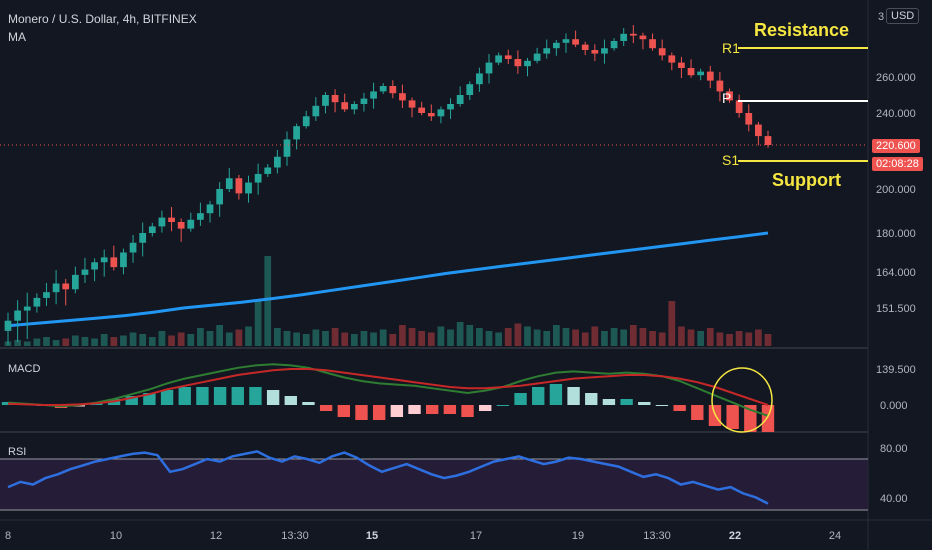  Describe the element at coordinates (727, 98) in the screenshot. I see `pivot-label: P` at that location.